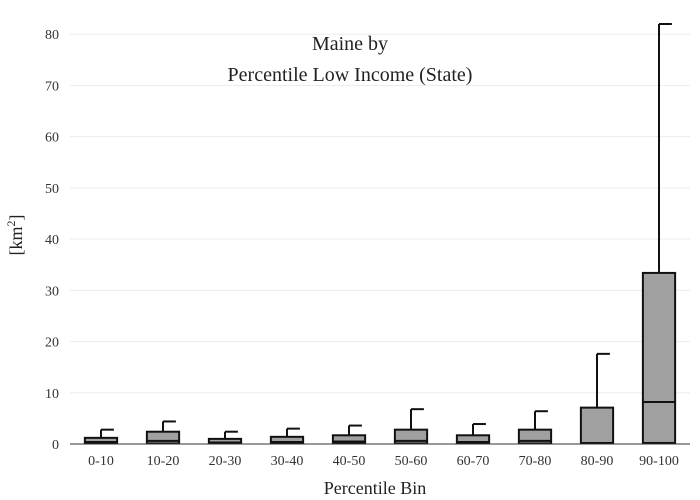 This screenshot has width=700, height=500. I want to click on y-axis-title-end: ], so click(16, 218).